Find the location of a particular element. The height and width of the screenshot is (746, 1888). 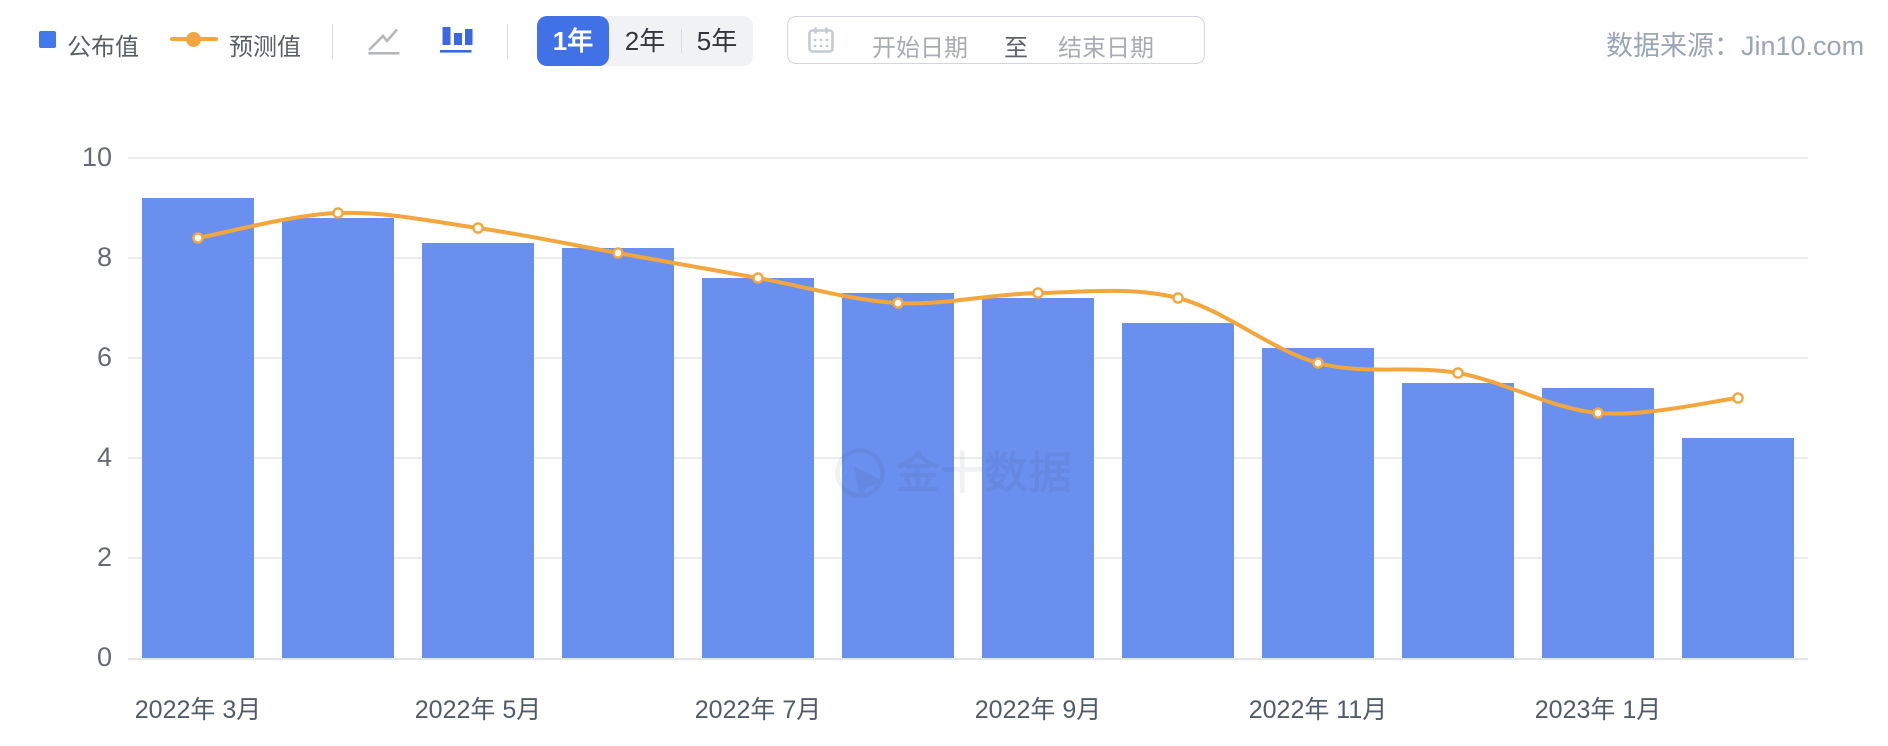

svg-text: 8 is located at coordinates (104, 257).